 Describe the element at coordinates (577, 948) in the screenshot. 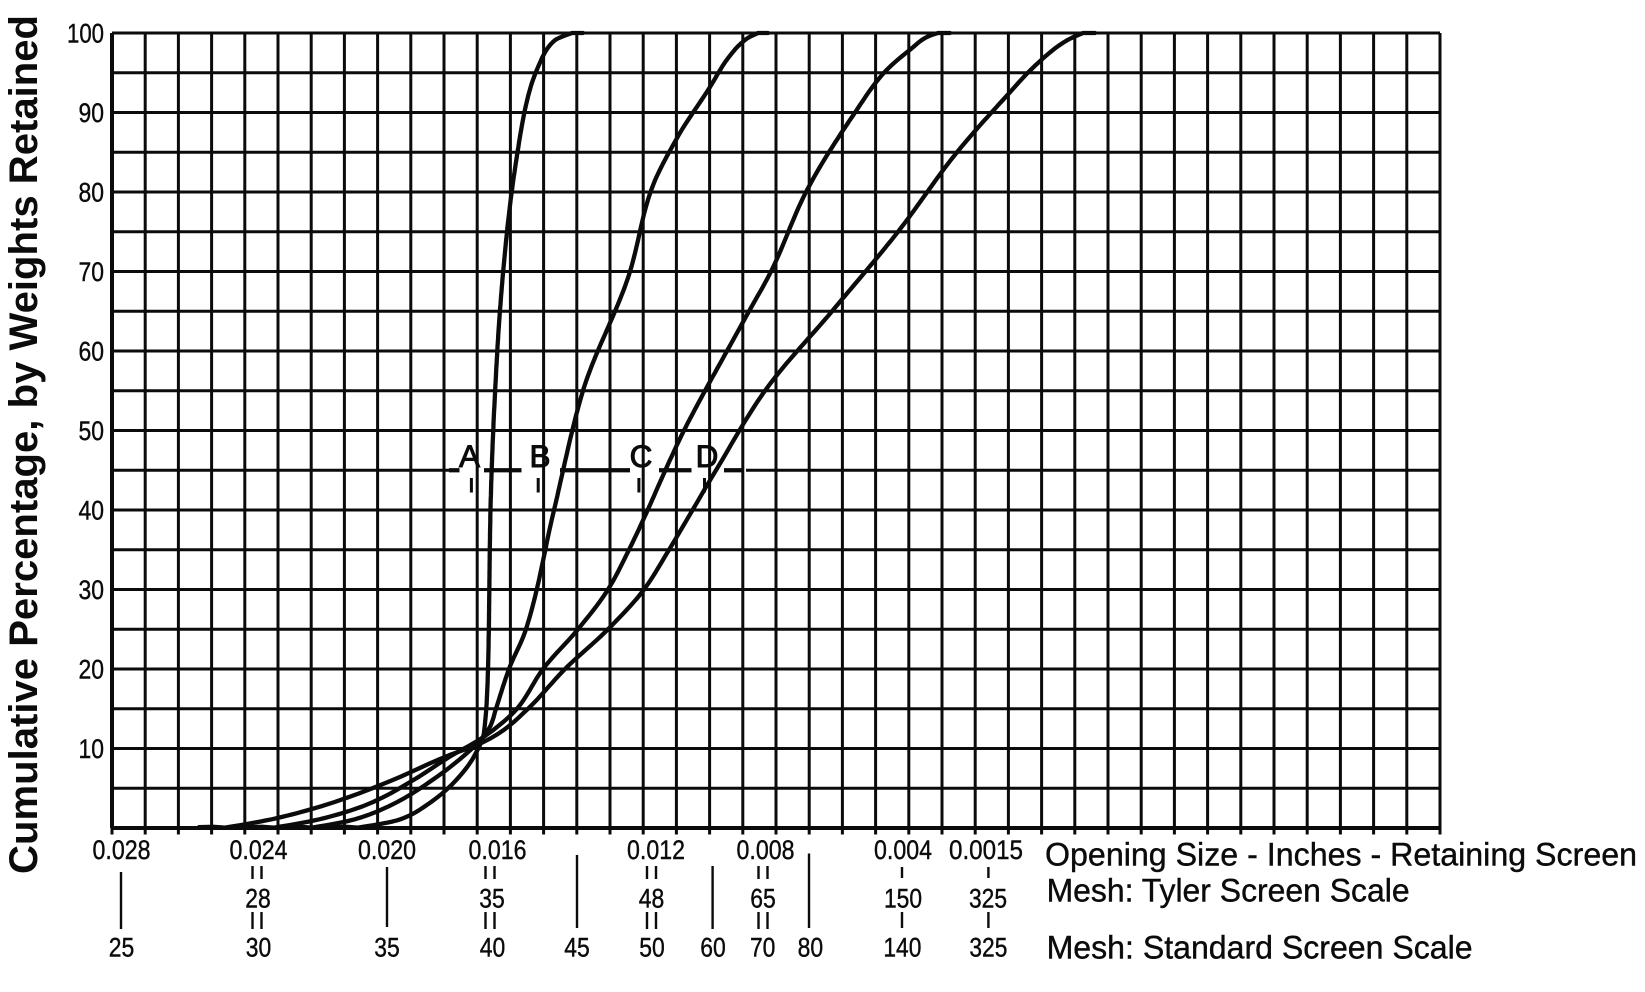

I see `svg-text: 45` at that location.